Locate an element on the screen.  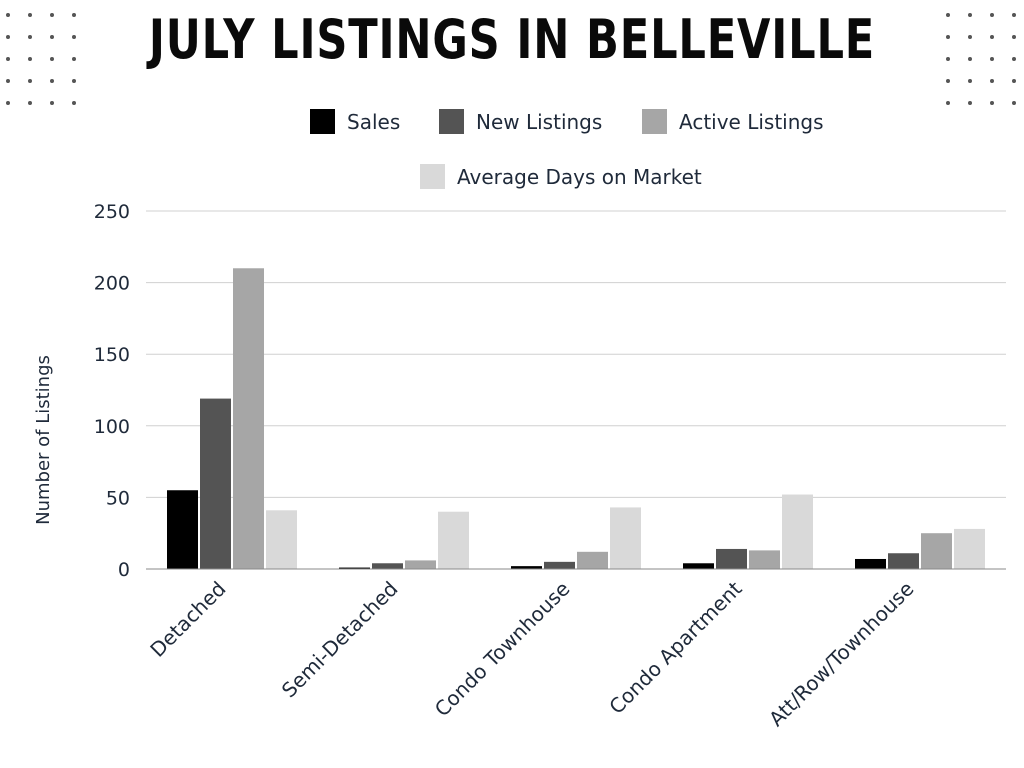
legend-swatch-sales is located at coordinates (322, 121).